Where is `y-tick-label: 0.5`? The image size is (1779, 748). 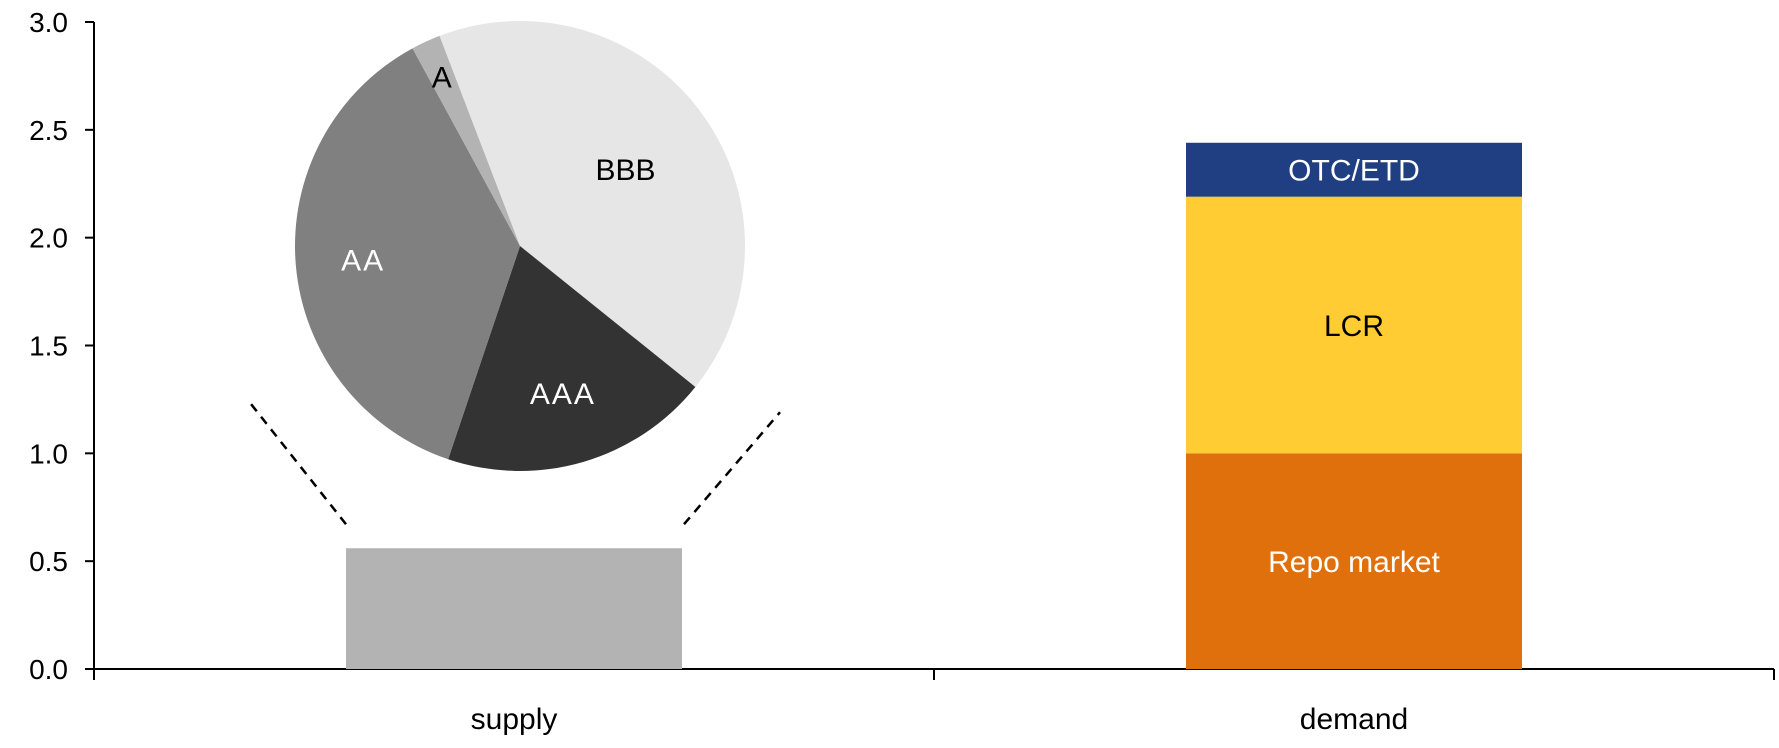
y-tick-label: 0.5 is located at coordinates (48, 561).